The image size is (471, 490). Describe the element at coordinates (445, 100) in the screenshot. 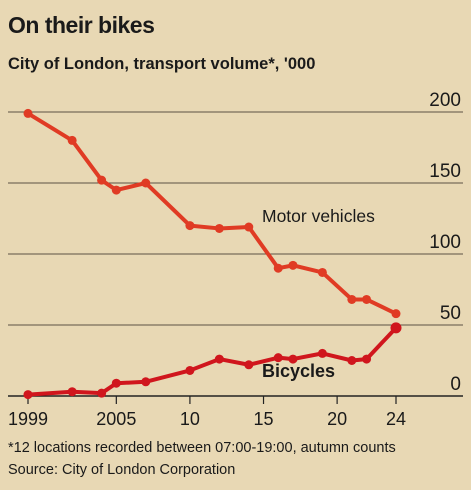

I see `y-tick-label: 200` at that location.